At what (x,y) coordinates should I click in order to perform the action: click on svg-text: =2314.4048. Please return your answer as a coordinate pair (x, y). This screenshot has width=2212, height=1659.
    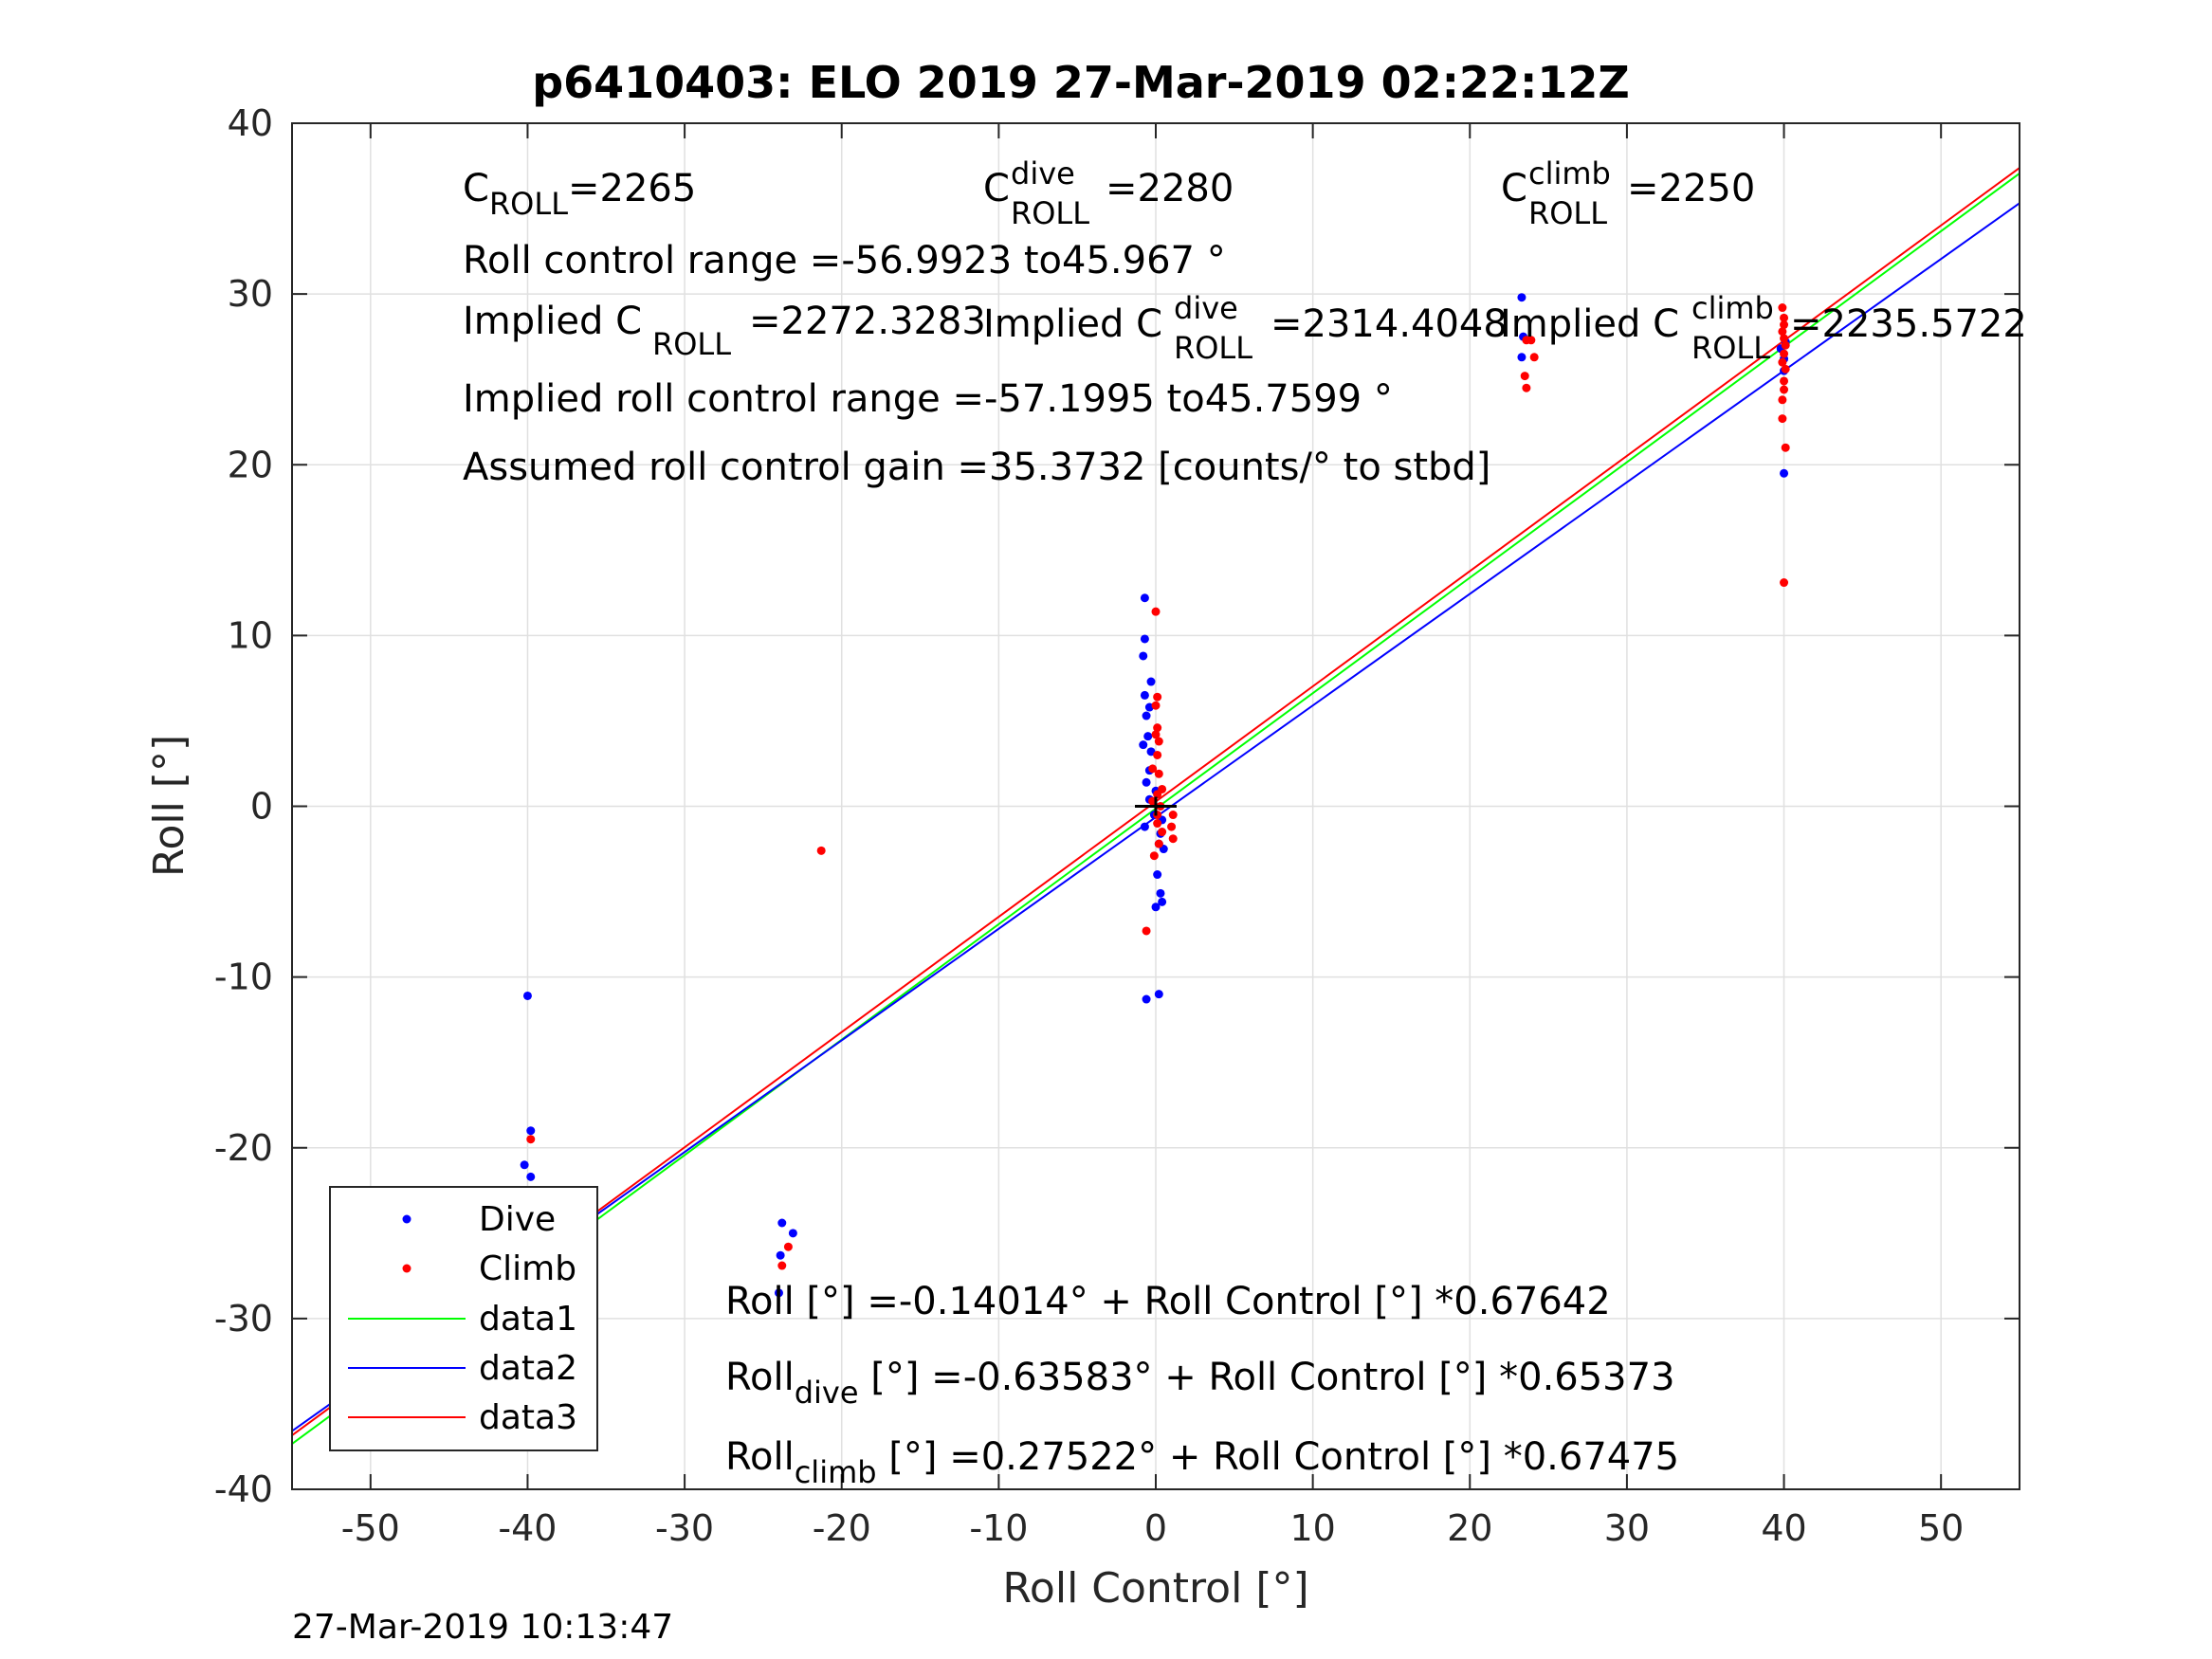
    Looking at the image, I should click on (1389, 324).